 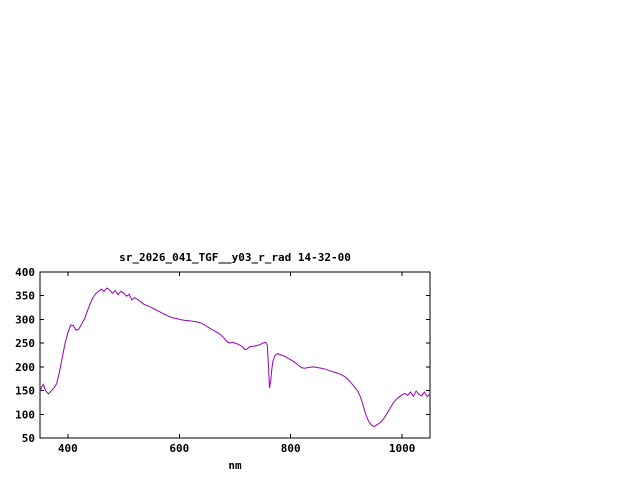 I want to click on x-tick-label: 600, so click(x=179, y=448).